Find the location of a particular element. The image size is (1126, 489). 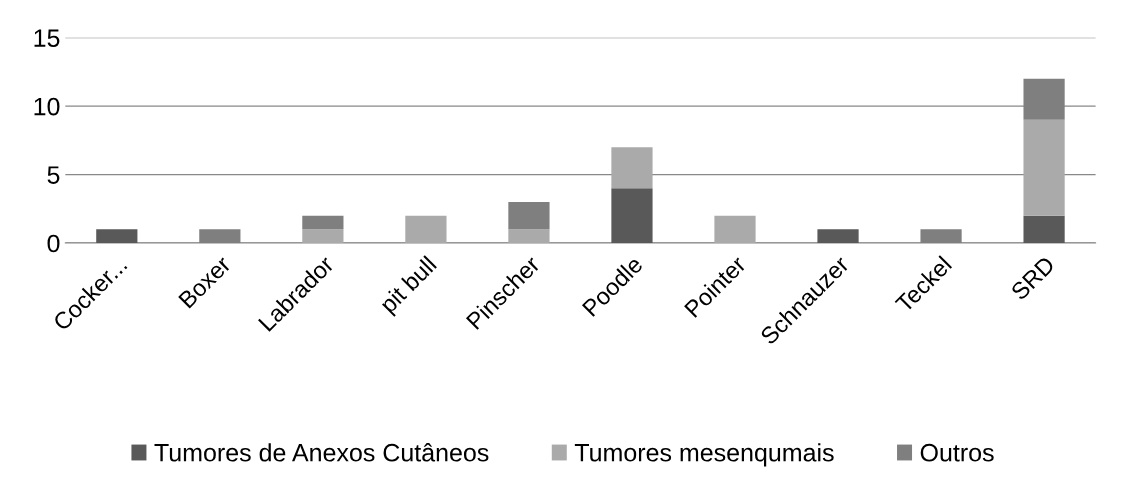

legend-label: Outros is located at coordinates (957, 452).